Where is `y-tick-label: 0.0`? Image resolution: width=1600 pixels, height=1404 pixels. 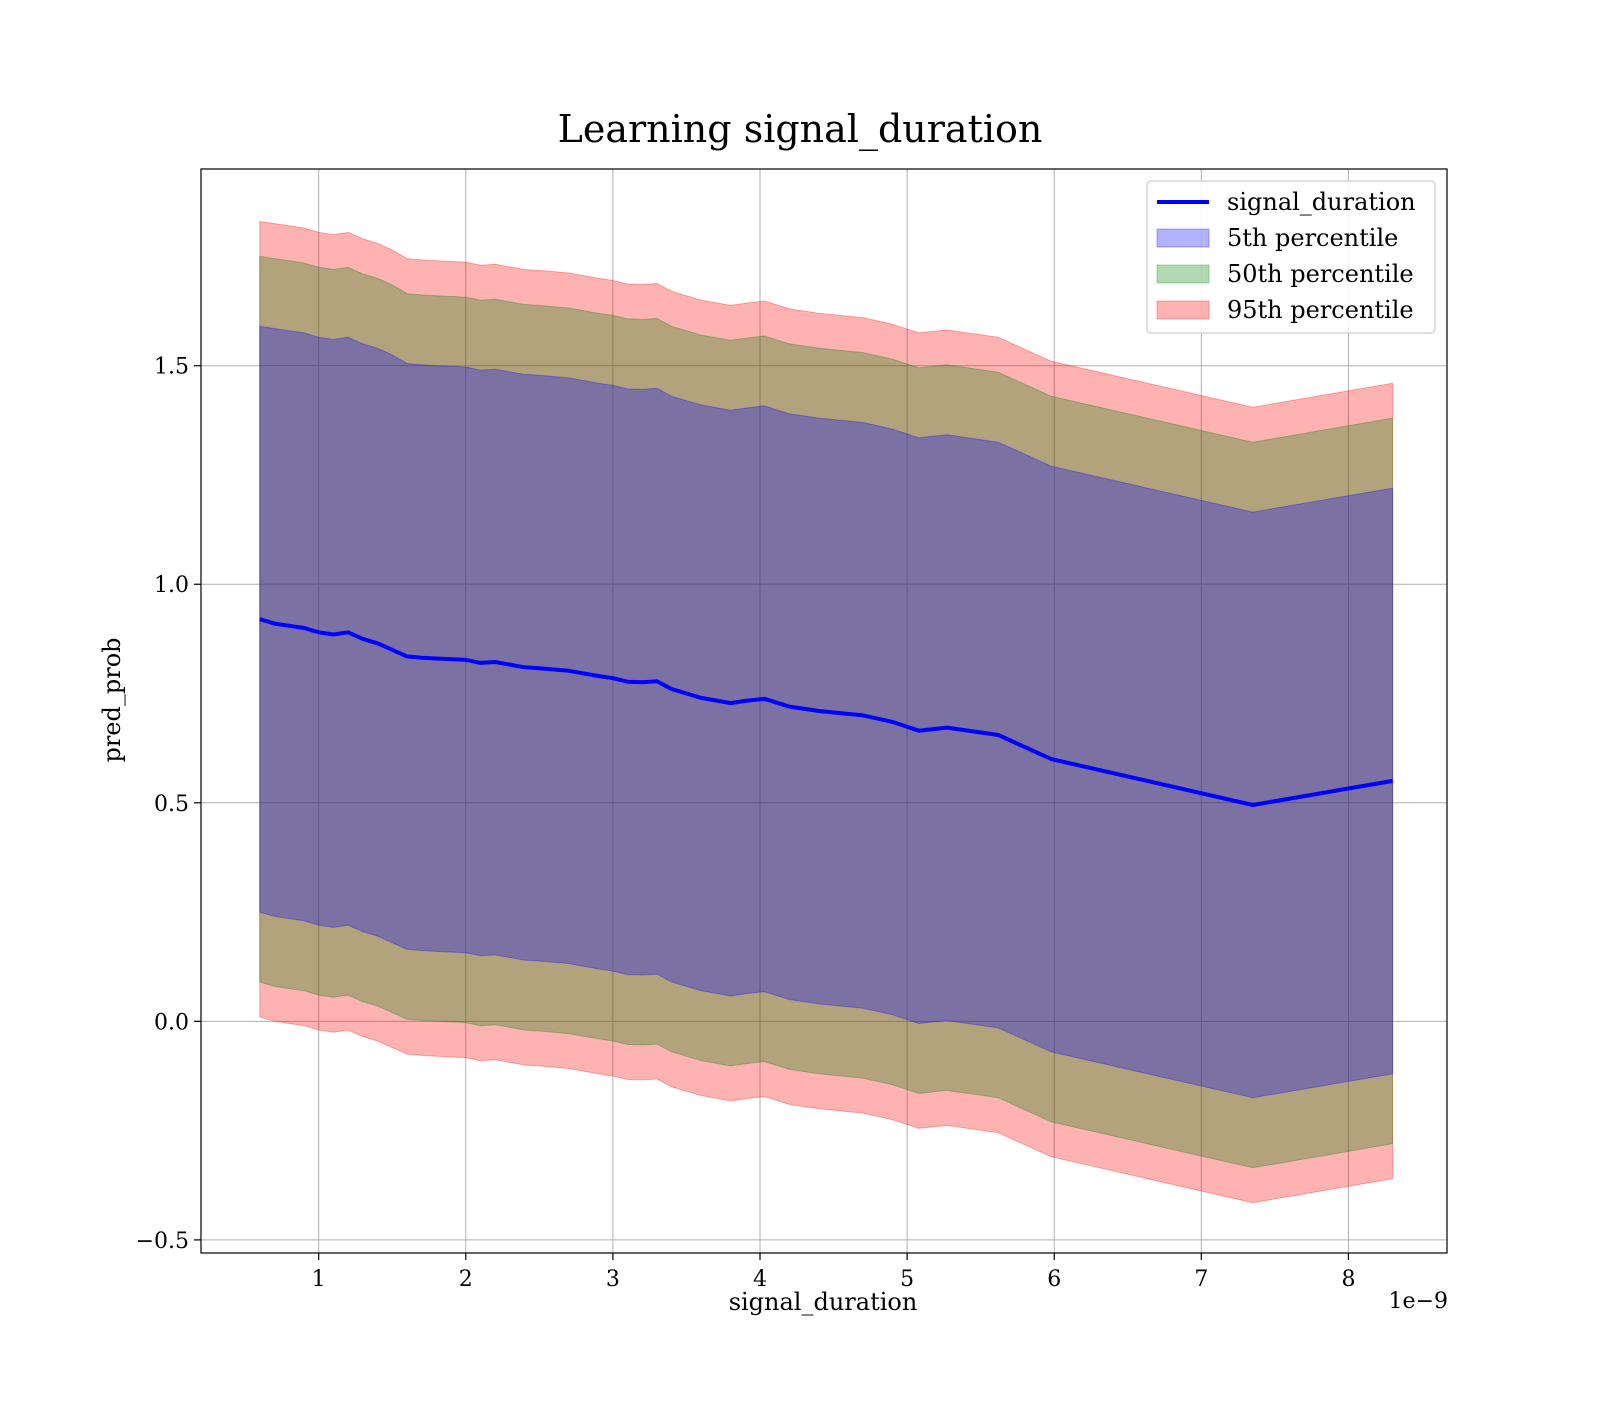
y-tick-label: 0.0 is located at coordinates (171, 1022).